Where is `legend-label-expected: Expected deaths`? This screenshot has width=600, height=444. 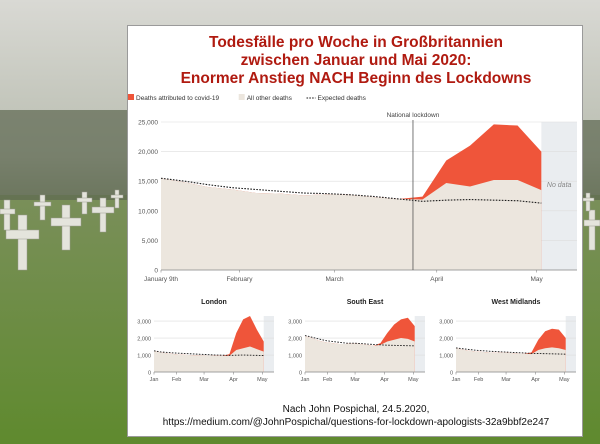 legend-label-expected: Expected deaths is located at coordinates (342, 98).